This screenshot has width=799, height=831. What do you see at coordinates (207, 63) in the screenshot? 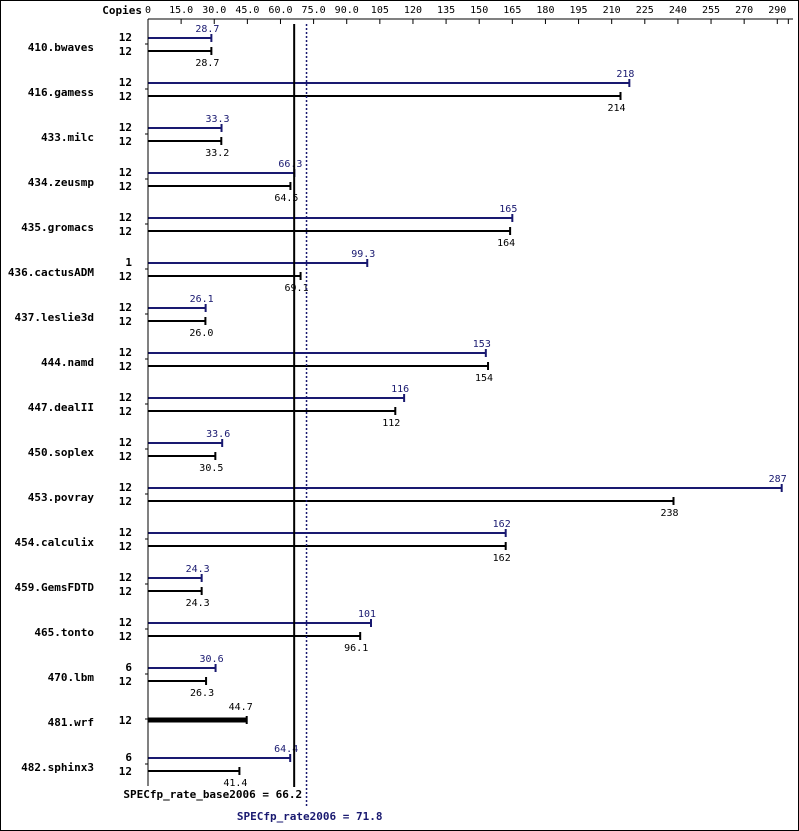
I see `base-value-label: 28.7` at bounding box center [207, 63].